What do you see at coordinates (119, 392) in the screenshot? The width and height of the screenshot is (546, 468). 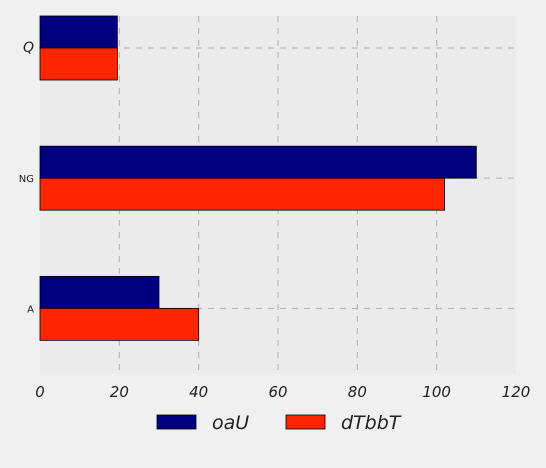 I see `x-tick-label: 20` at bounding box center [119, 392].